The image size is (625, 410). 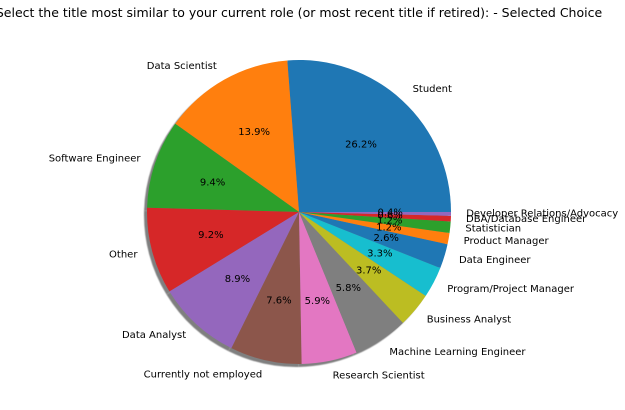 What do you see at coordinates (317, 301) in the screenshot?
I see `pct-label-research-scientist: 5.9%` at bounding box center [317, 301].